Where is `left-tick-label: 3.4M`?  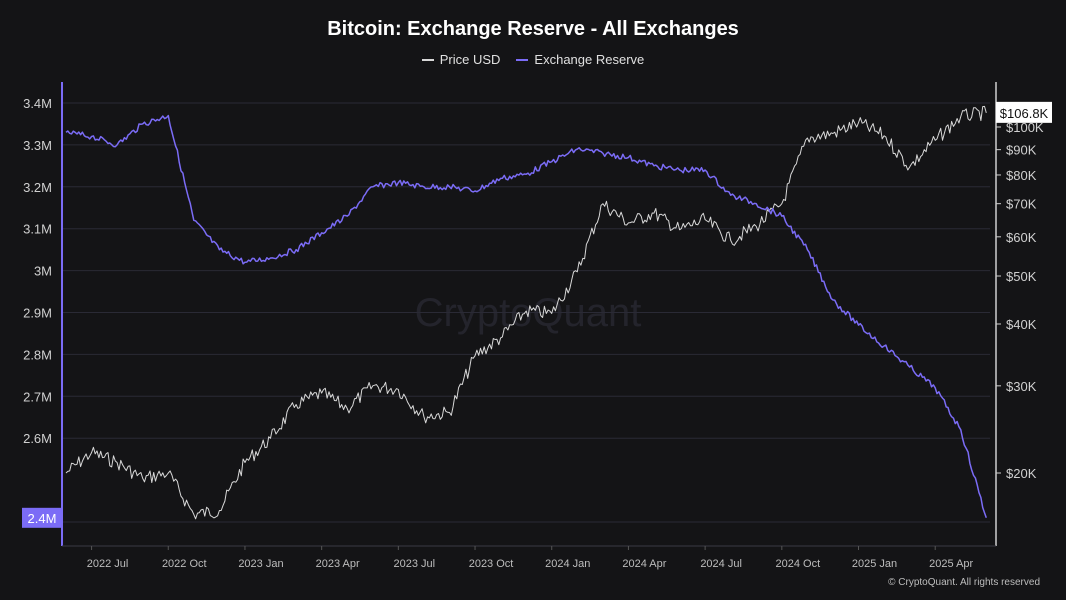
left-tick-label: 3.4M is located at coordinates (37, 103).